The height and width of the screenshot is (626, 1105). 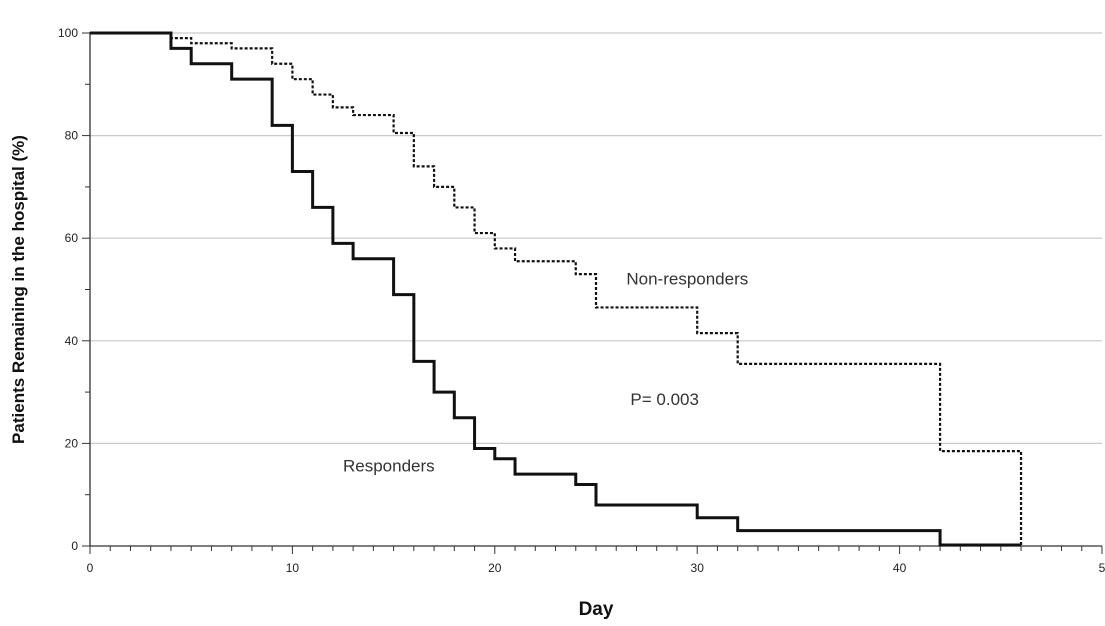 What do you see at coordinates (900, 568) in the screenshot?
I see `x-tick-label: 40` at bounding box center [900, 568].